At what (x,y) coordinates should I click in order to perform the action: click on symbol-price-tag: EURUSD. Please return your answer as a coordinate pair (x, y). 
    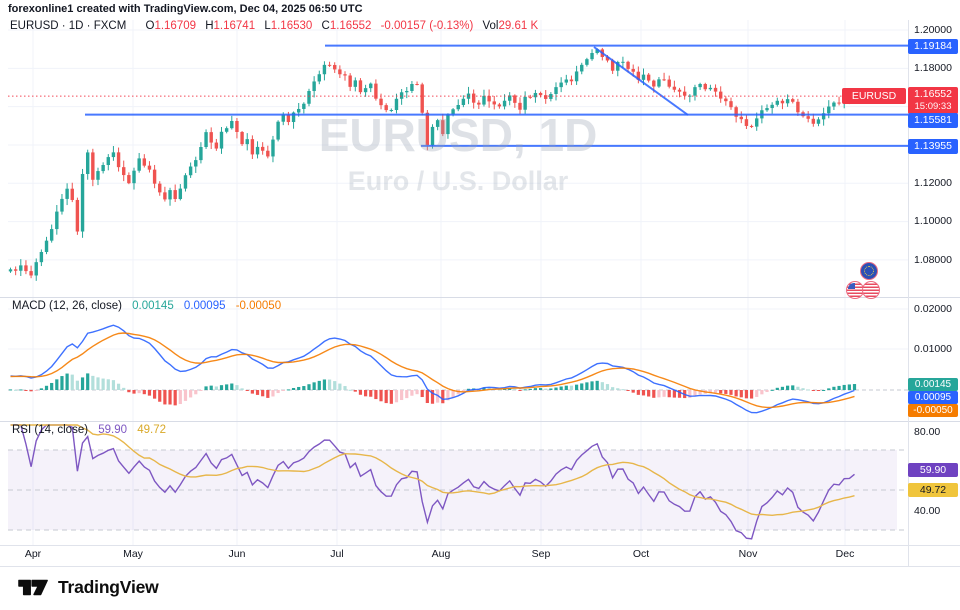
    Looking at the image, I should click on (874, 96).